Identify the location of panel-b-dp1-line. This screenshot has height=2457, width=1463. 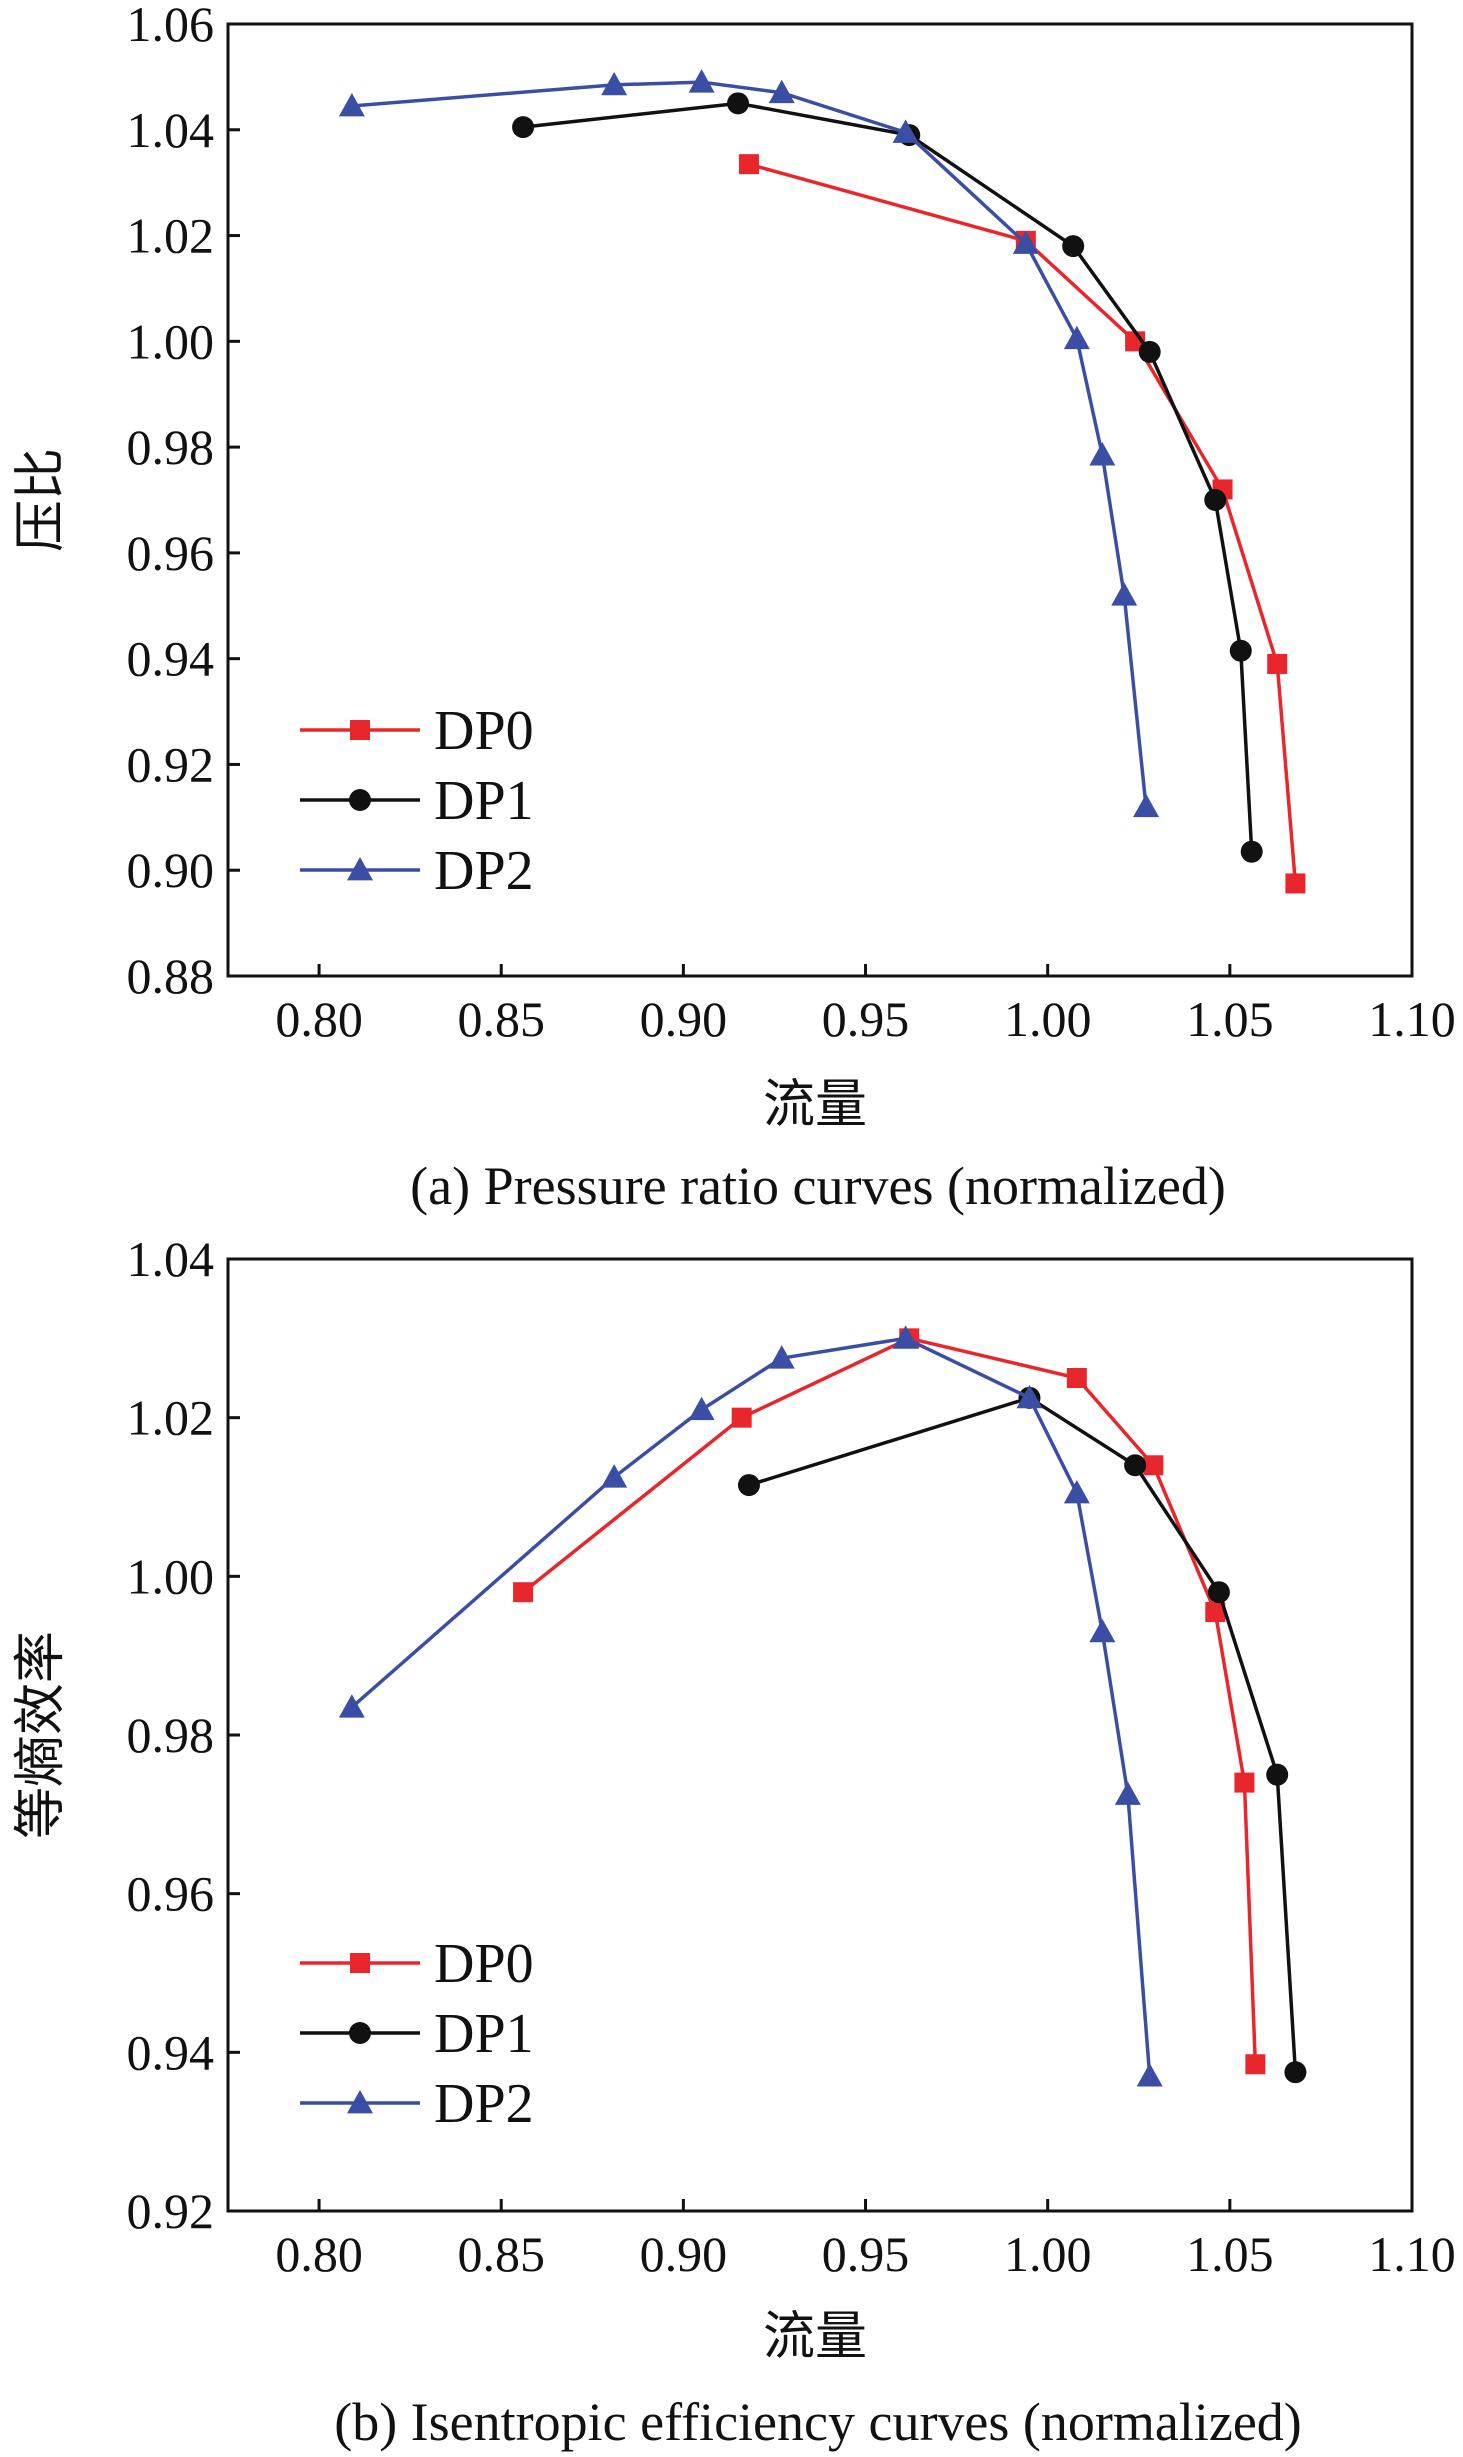
(1023, 1734).